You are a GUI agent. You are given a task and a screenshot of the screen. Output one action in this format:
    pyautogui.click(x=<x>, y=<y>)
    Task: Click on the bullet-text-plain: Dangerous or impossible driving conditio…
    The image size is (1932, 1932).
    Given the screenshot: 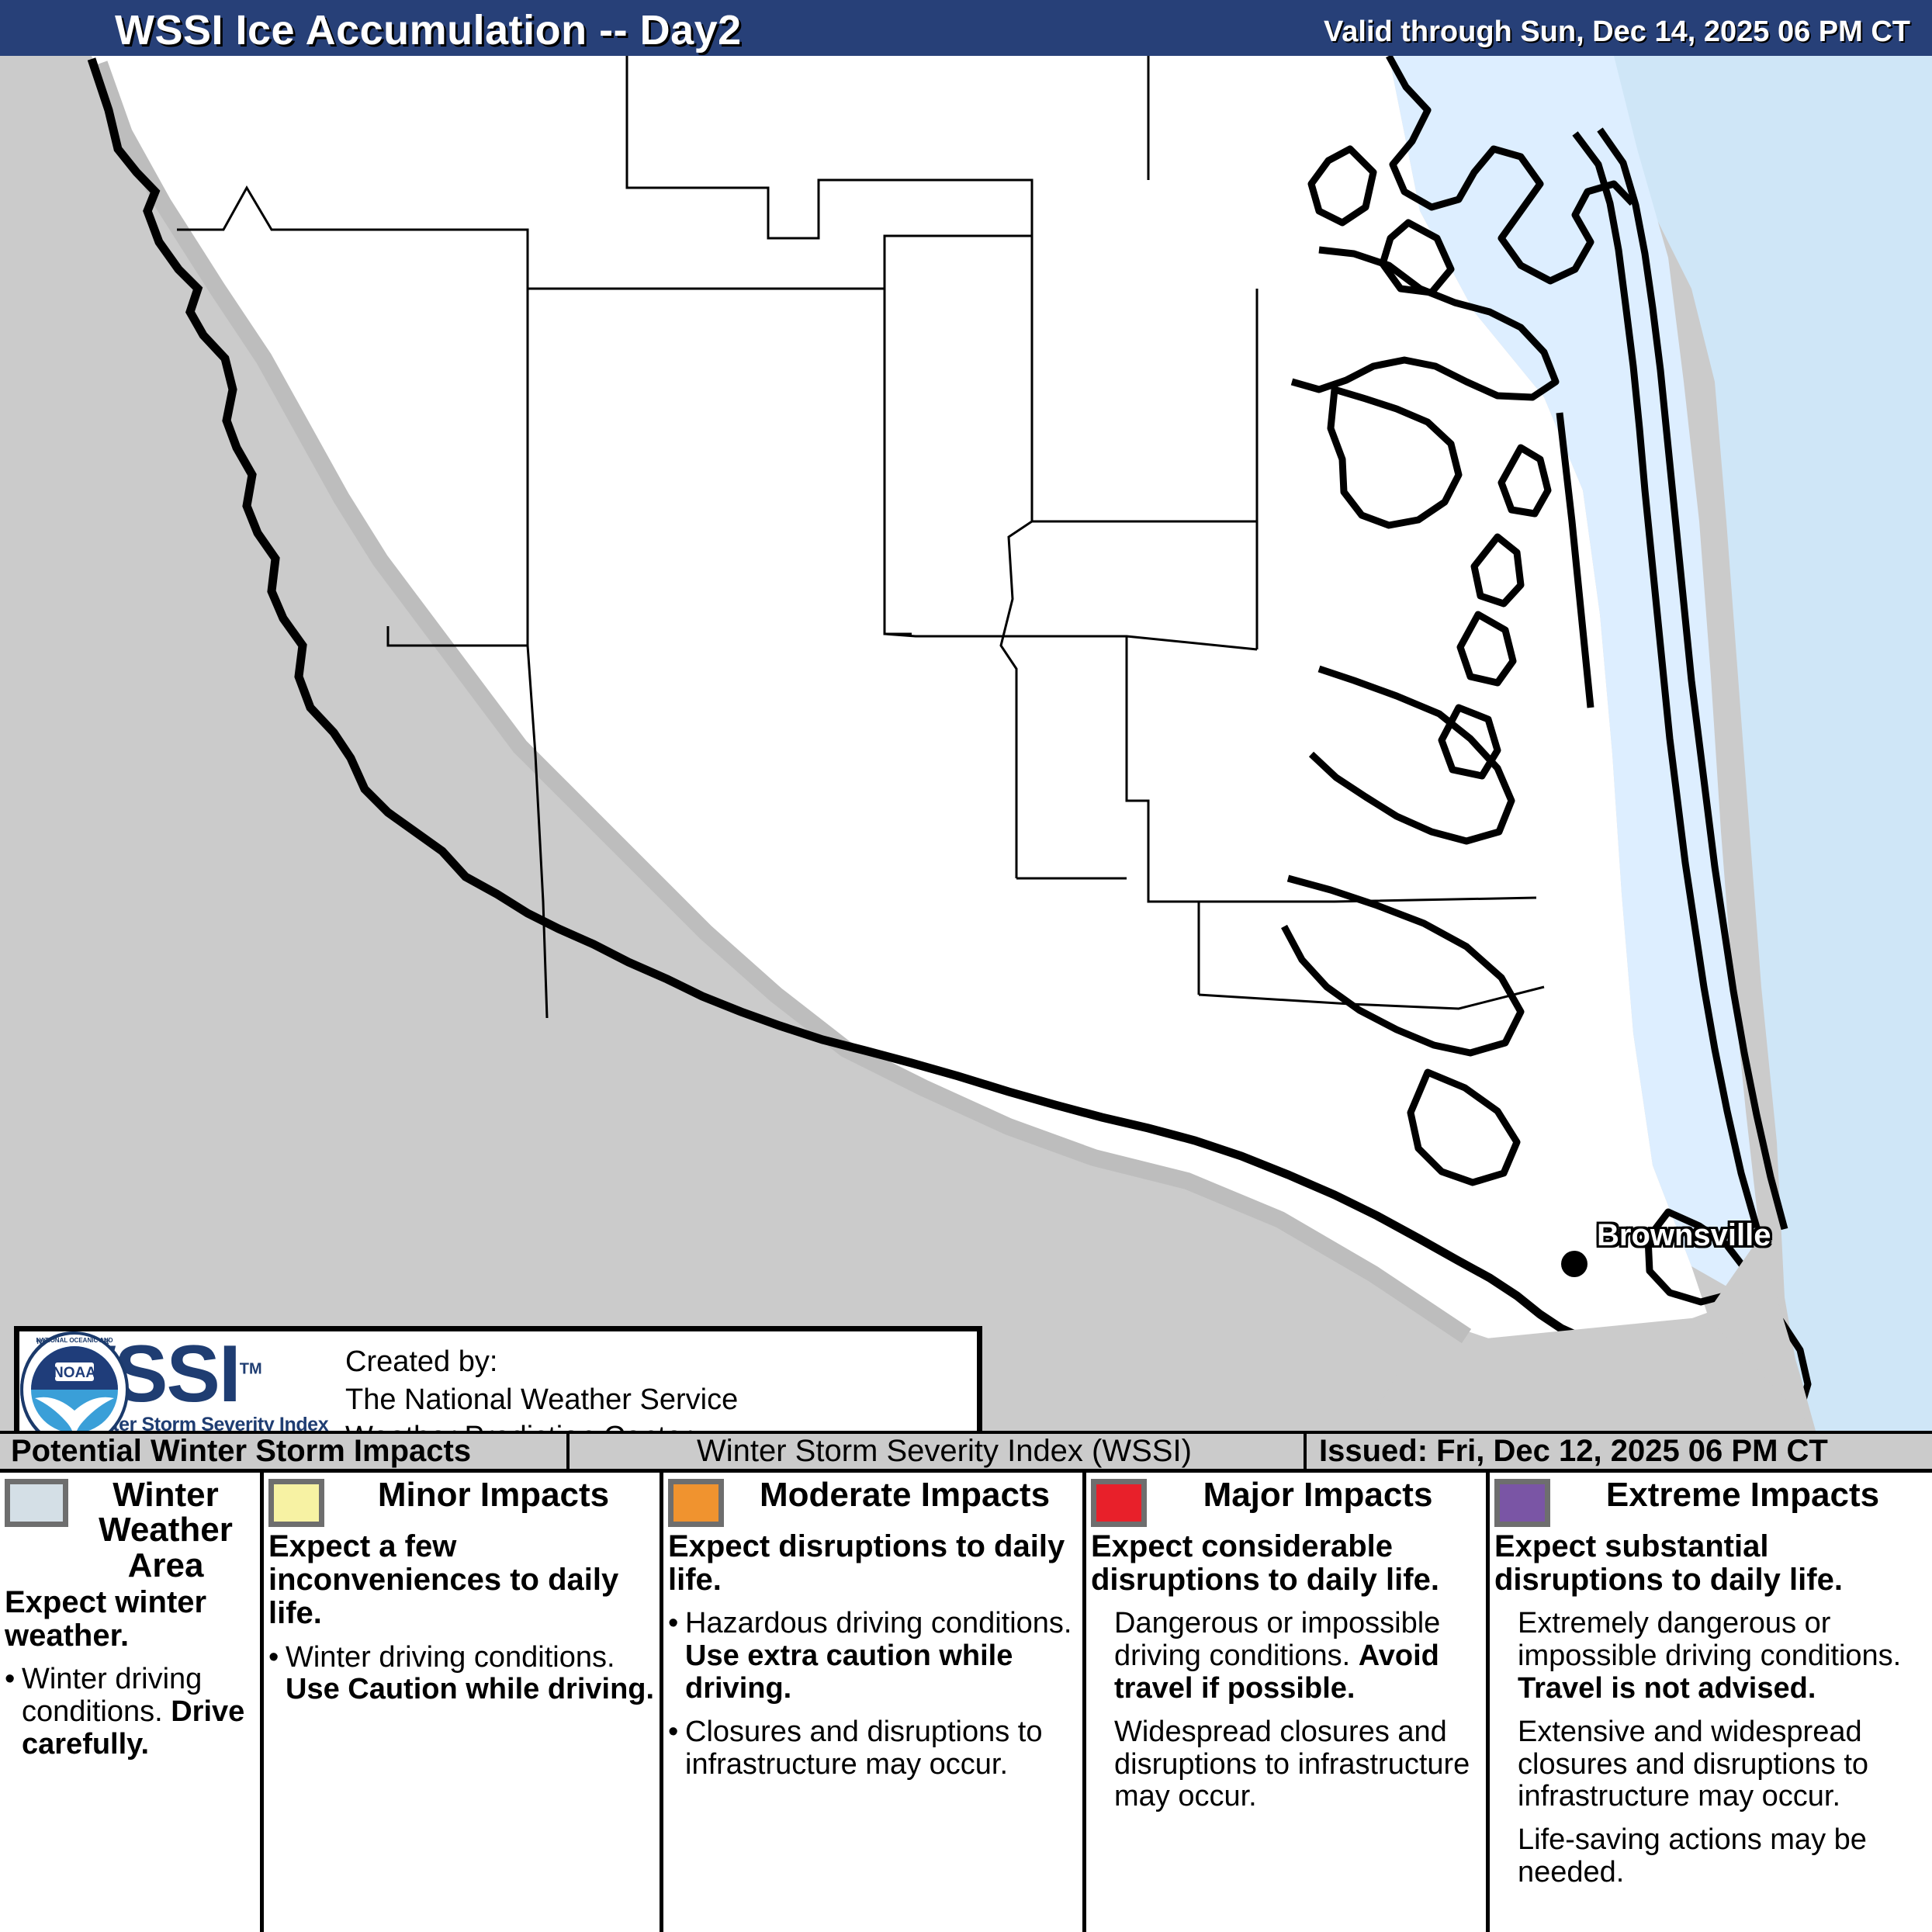 What is the action you would take?
    pyautogui.click(x=1277, y=1640)
    